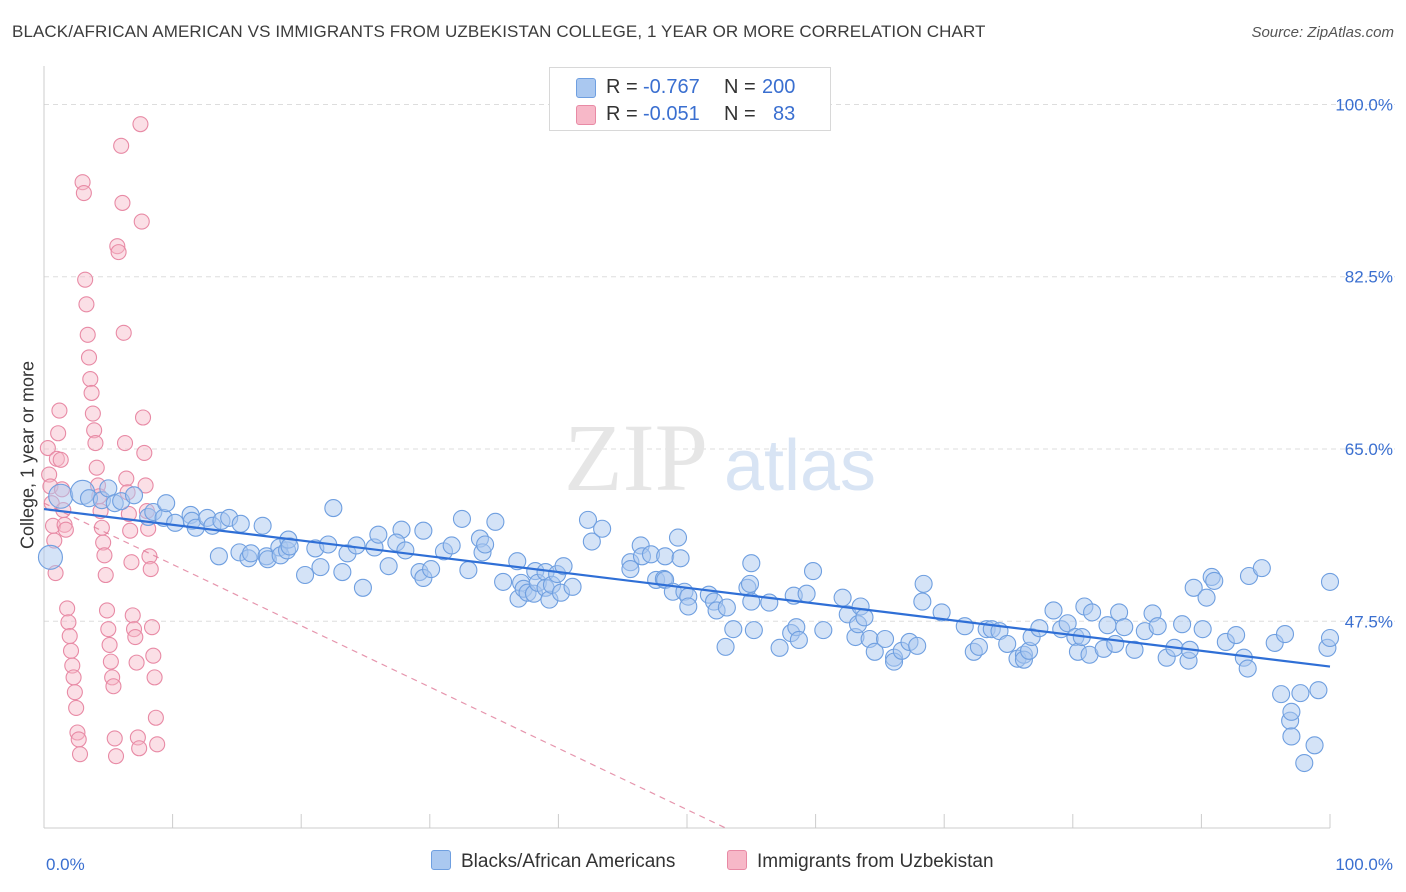  Describe the element at coordinates (441, 860) in the screenshot. I see `bottom-legend-swatch-blue` at that location.